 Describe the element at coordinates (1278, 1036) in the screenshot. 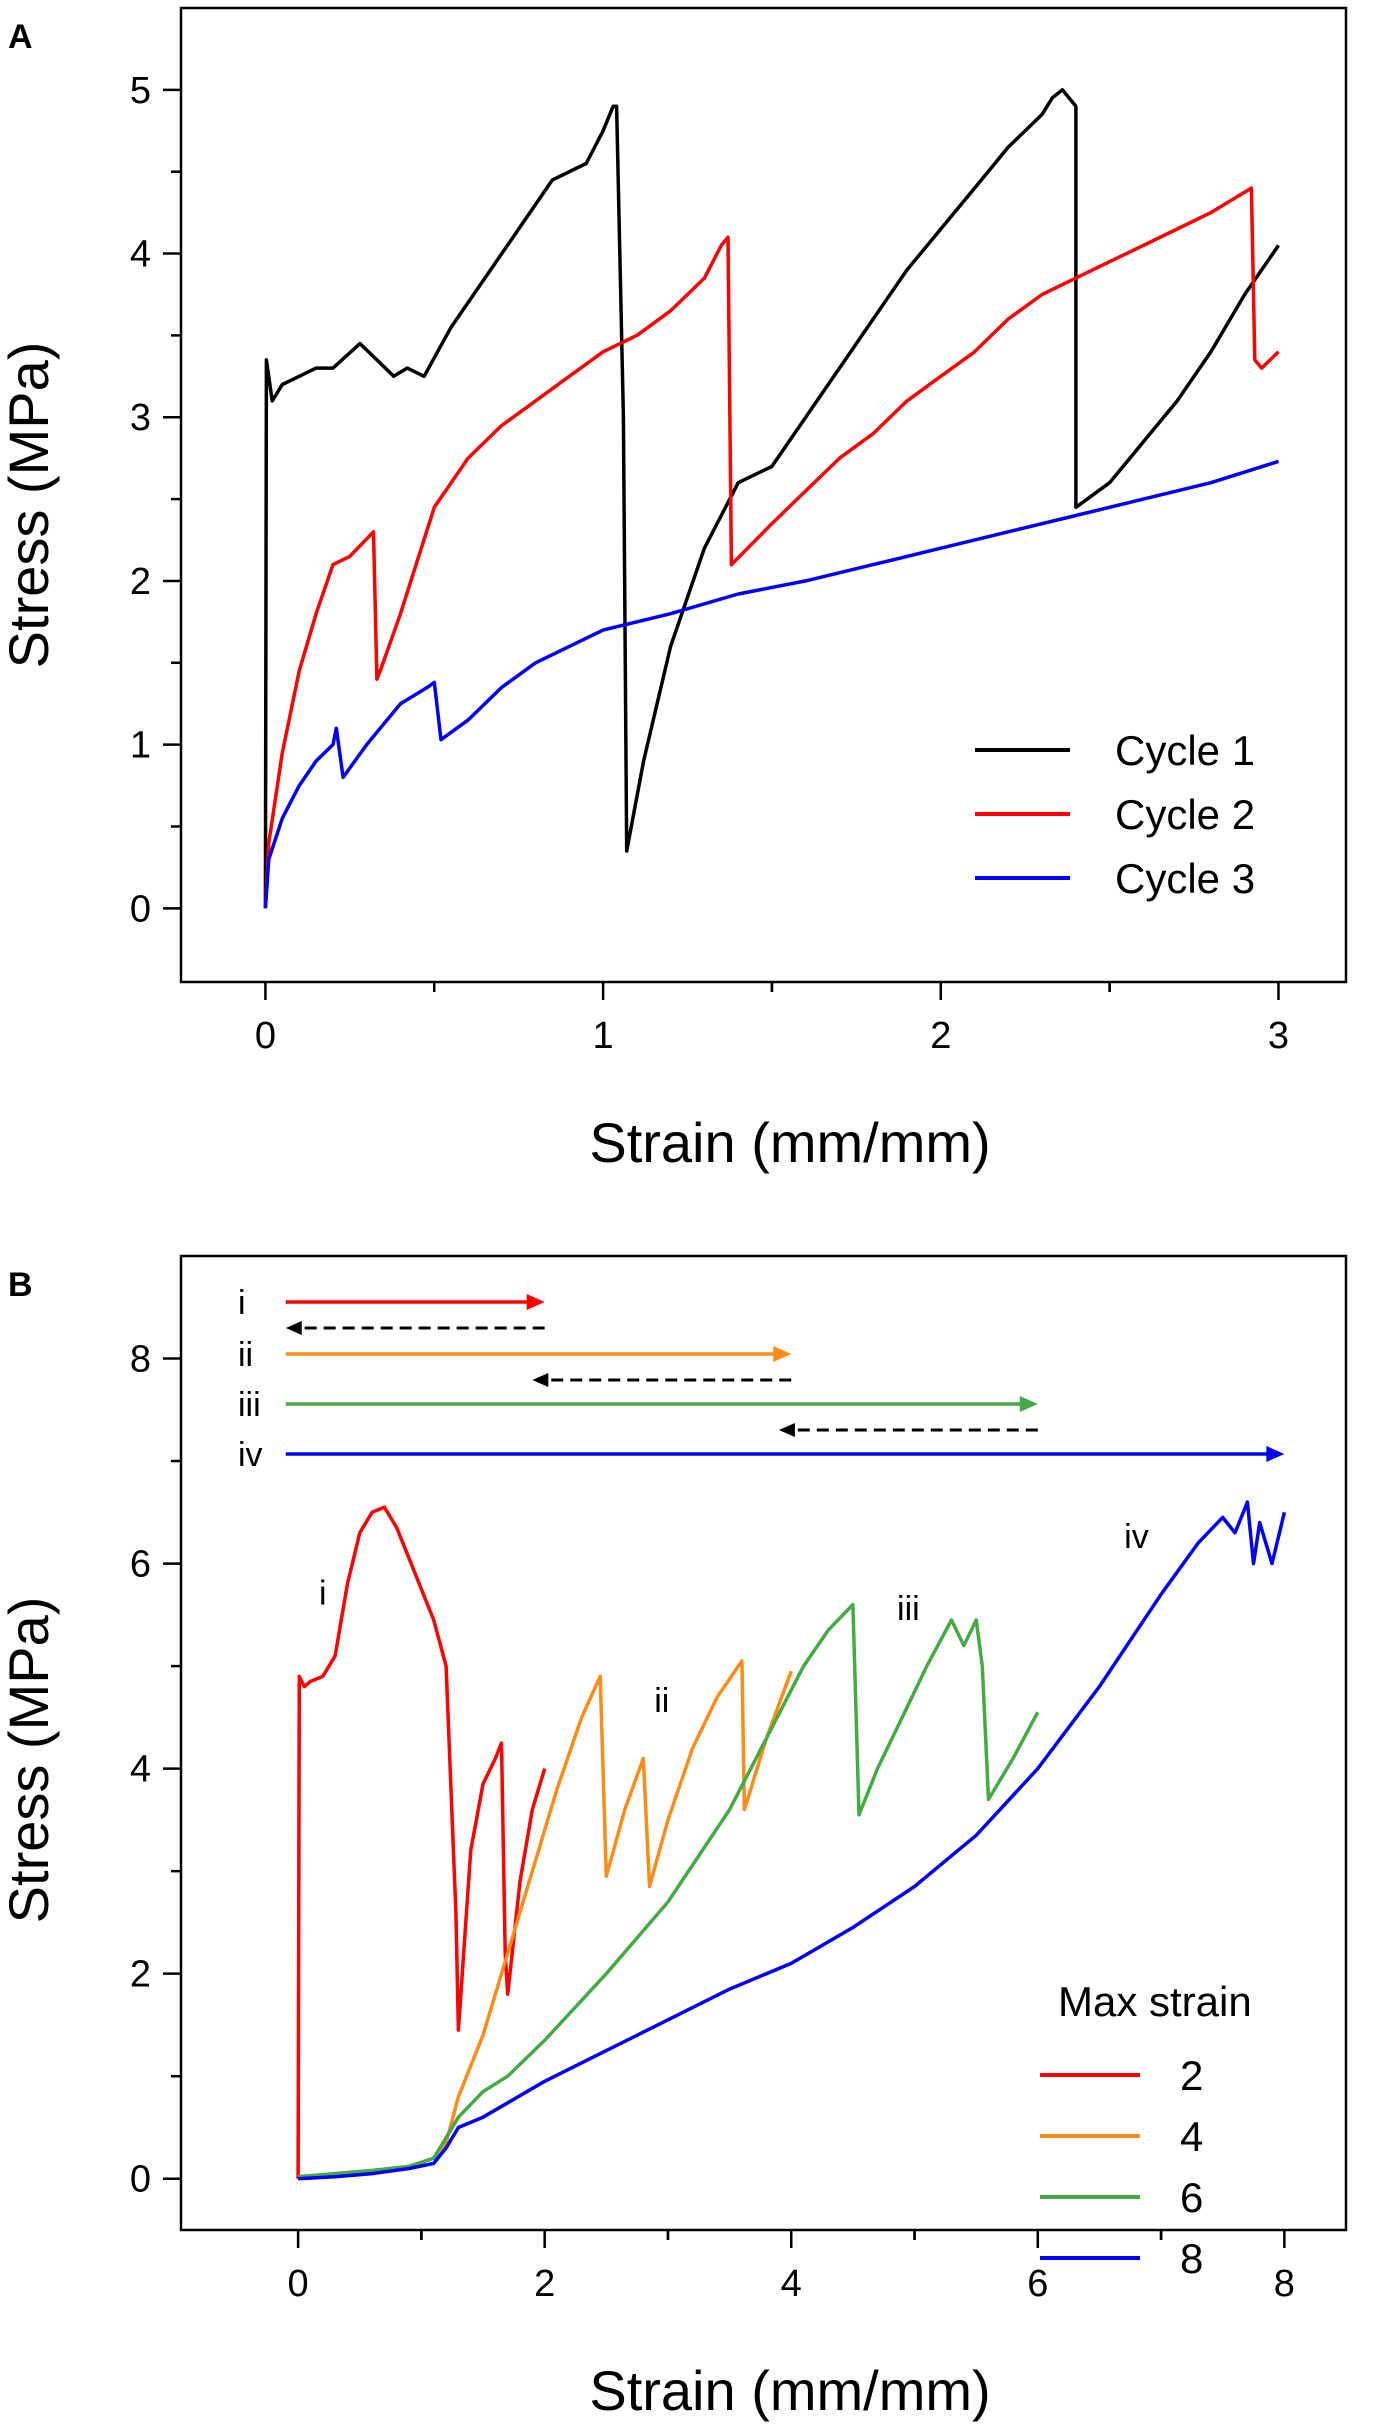

I see `x-tick-label: 3` at that location.